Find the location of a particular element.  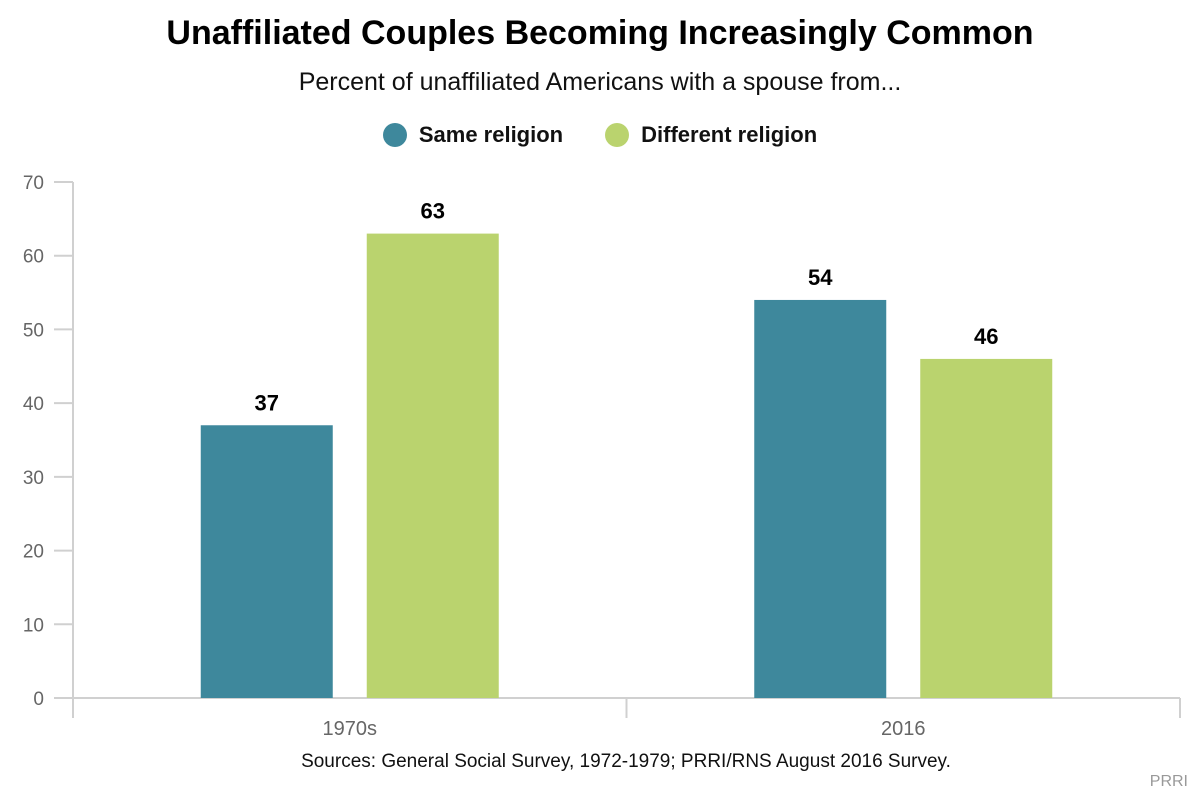

legend-marker-same-religion is located at coordinates (394, 135).